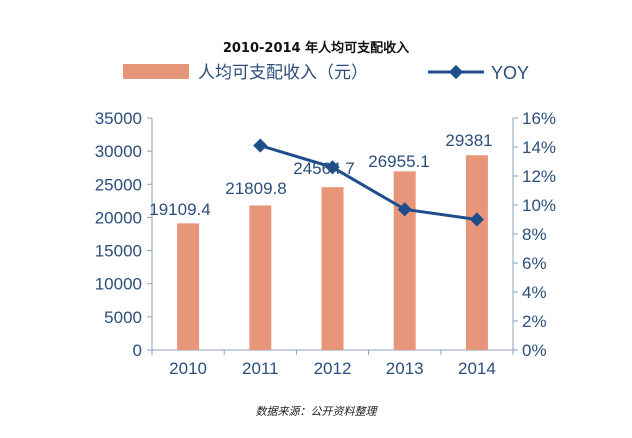 The width and height of the screenshot is (632, 438). What do you see at coordinates (283, 73) in the screenshot?
I see `legend-bar-label: 人均可支配收入（元）` at bounding box center [283, 73].